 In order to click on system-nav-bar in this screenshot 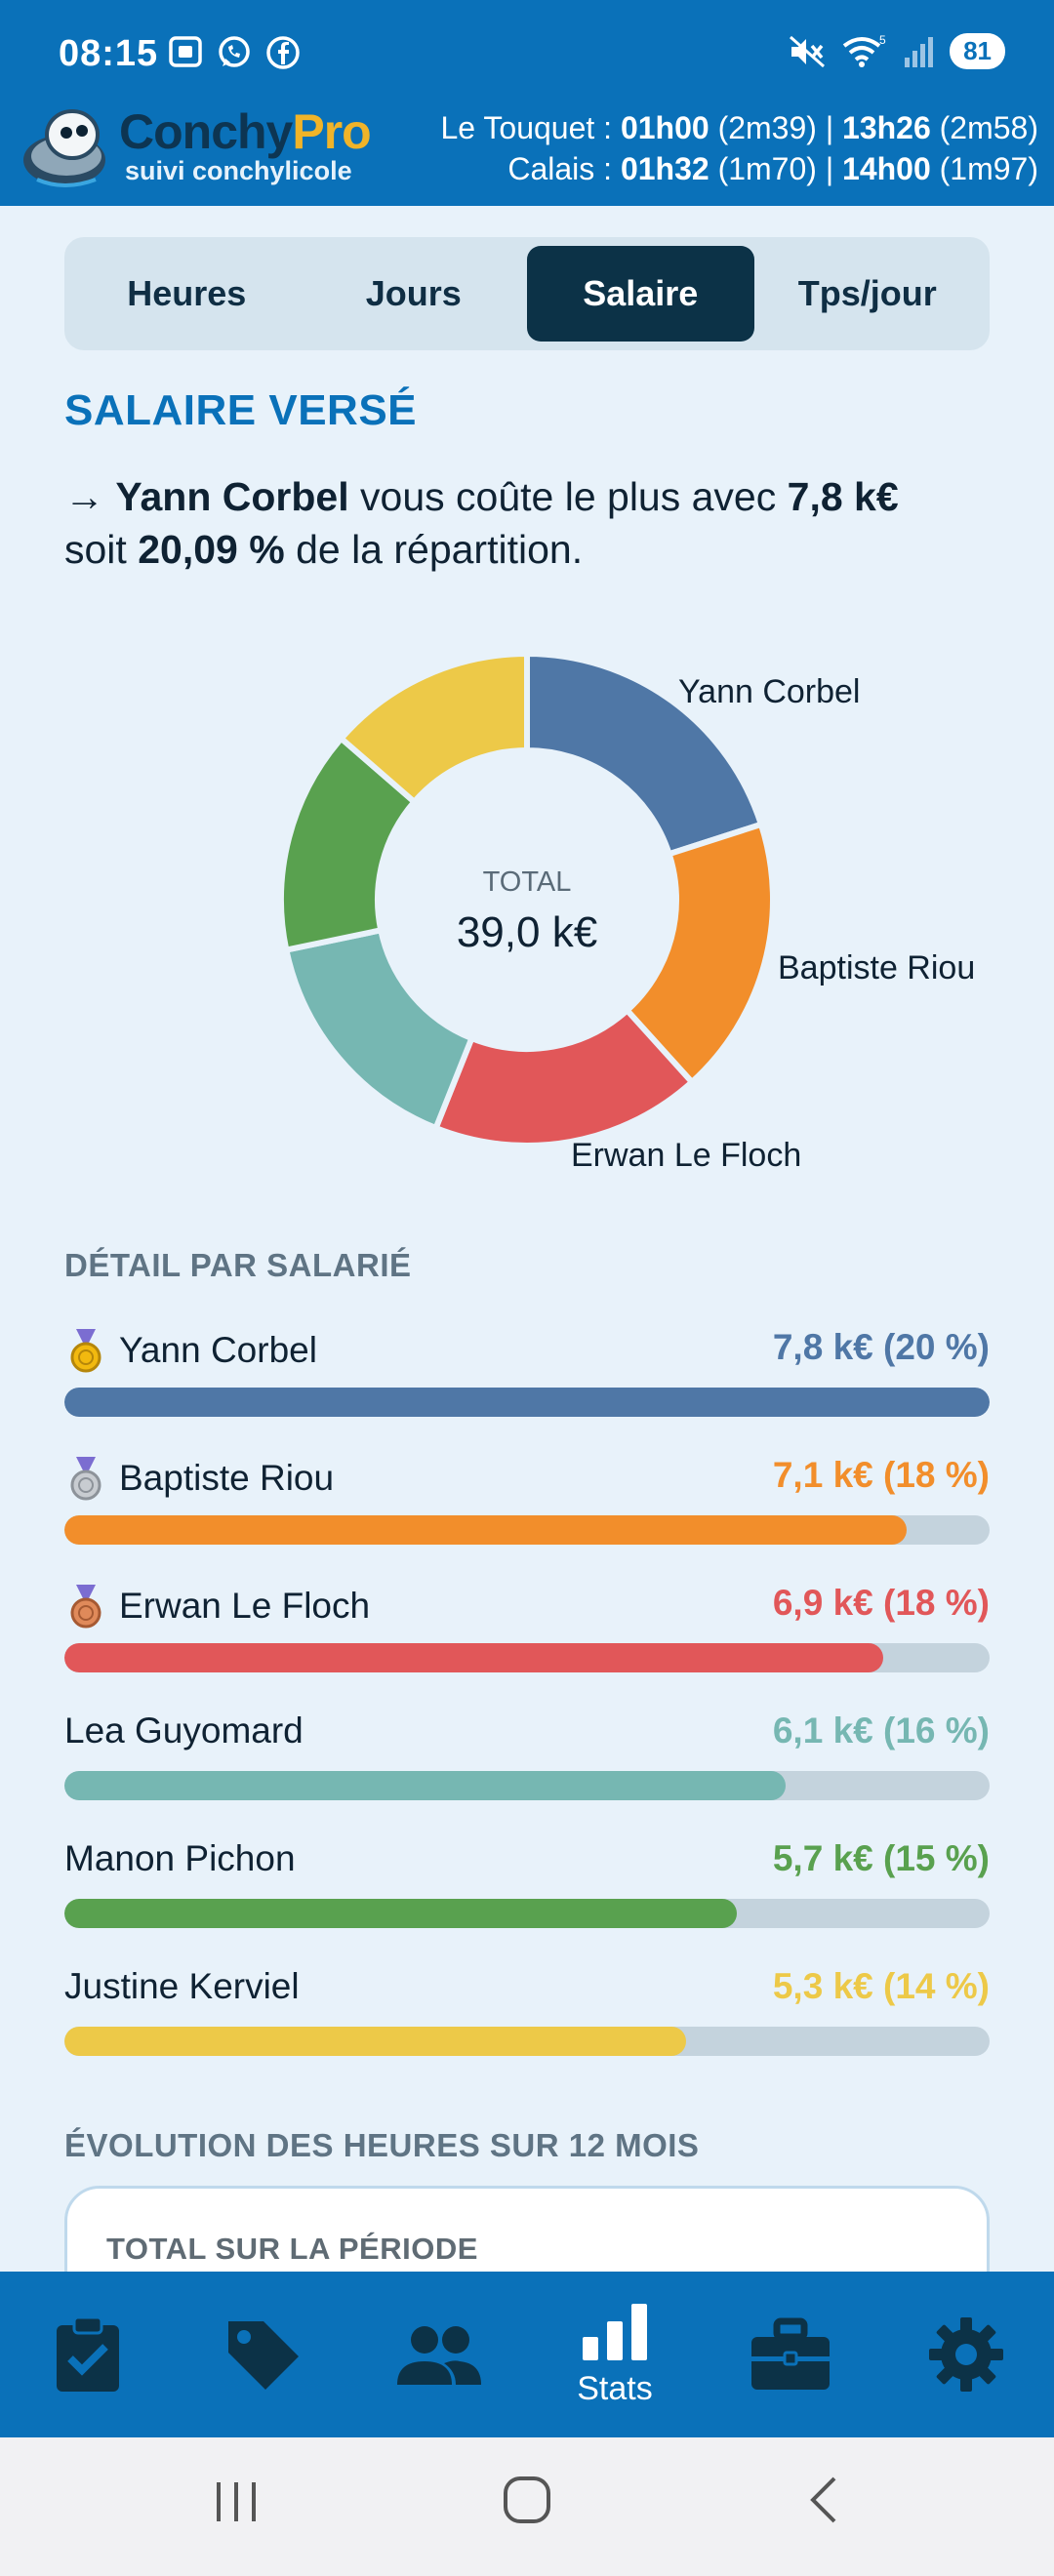, I will do `click(527, 2506)`.